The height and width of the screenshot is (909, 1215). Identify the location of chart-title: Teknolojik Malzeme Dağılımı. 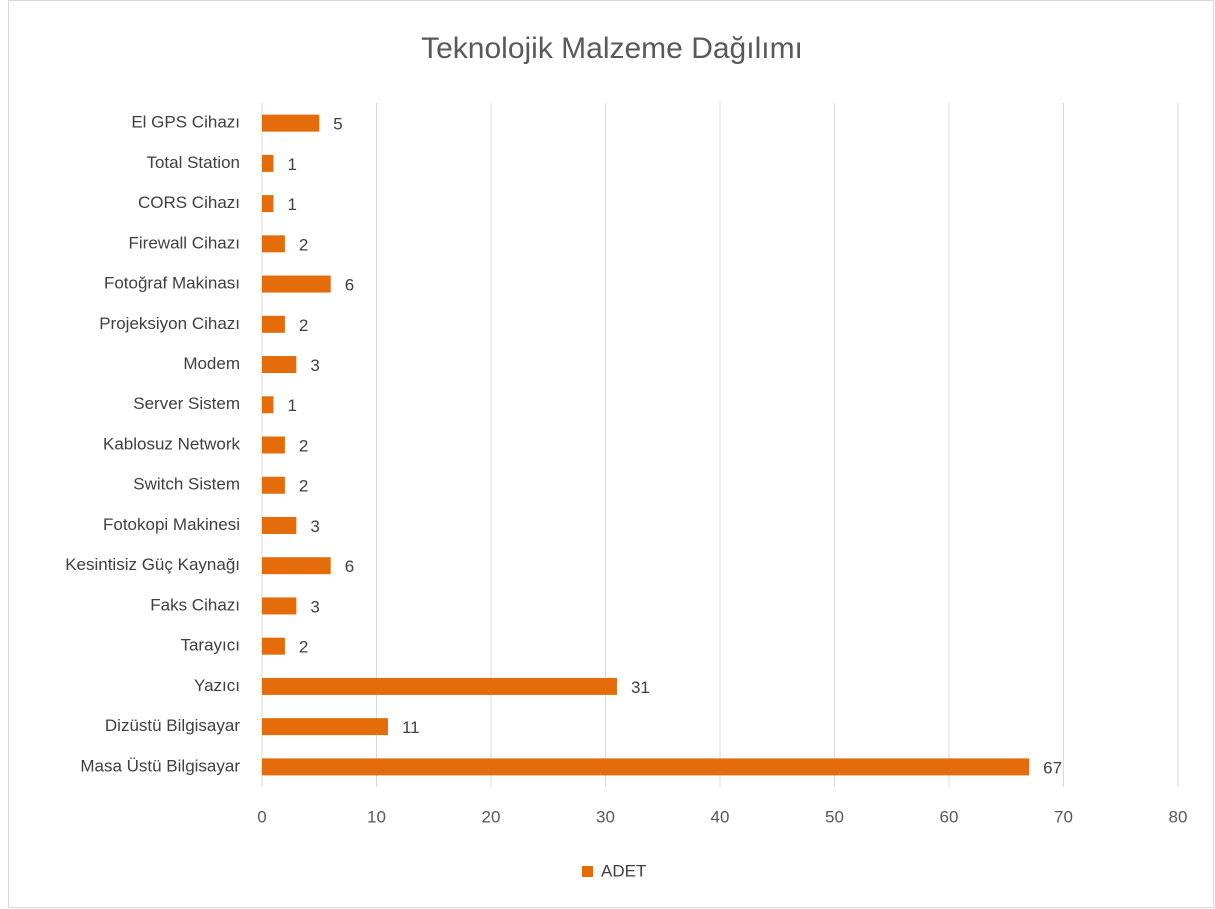
(612, 48).